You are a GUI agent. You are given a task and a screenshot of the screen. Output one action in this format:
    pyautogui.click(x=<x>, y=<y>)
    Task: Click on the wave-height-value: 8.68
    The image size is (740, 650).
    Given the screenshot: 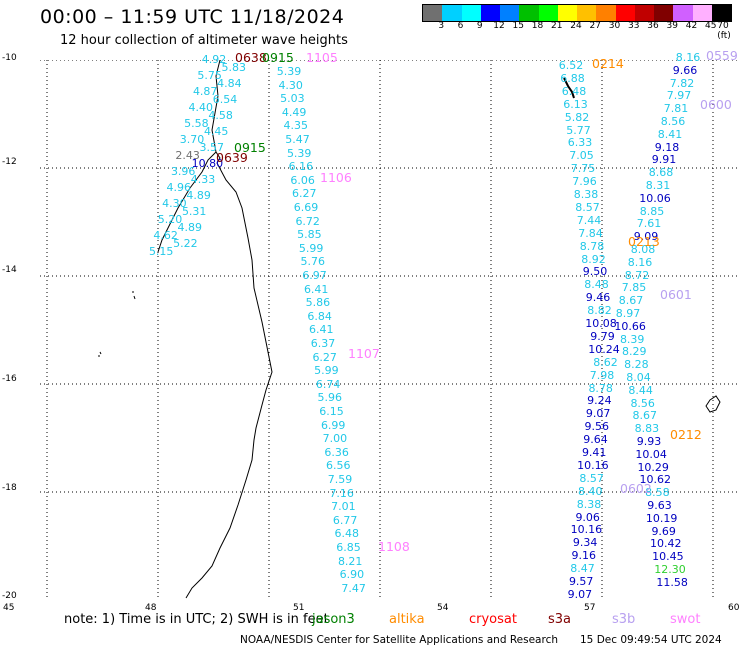 What is the action you would take?
    pyautogui.click(x=661, y=173)
    